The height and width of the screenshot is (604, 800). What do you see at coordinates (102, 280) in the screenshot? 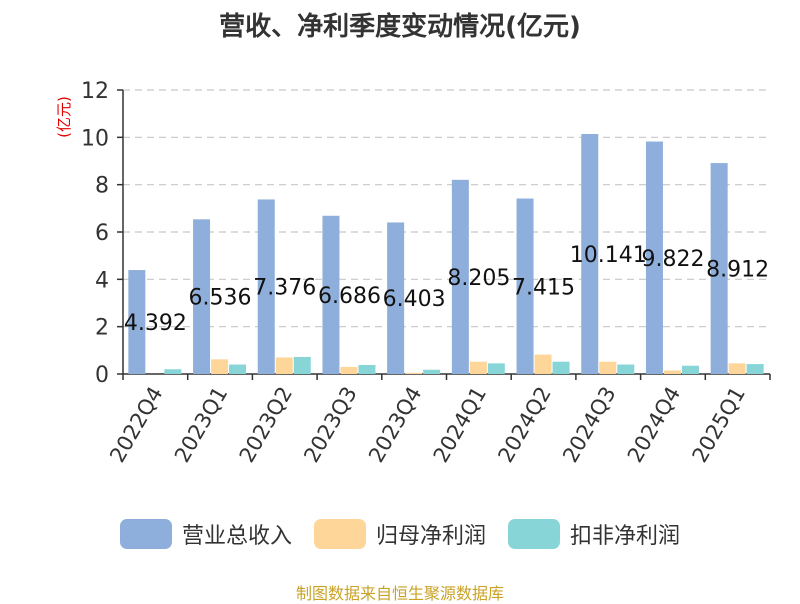
I see `y-tick-label: 4` at bounding box center [102, 280].